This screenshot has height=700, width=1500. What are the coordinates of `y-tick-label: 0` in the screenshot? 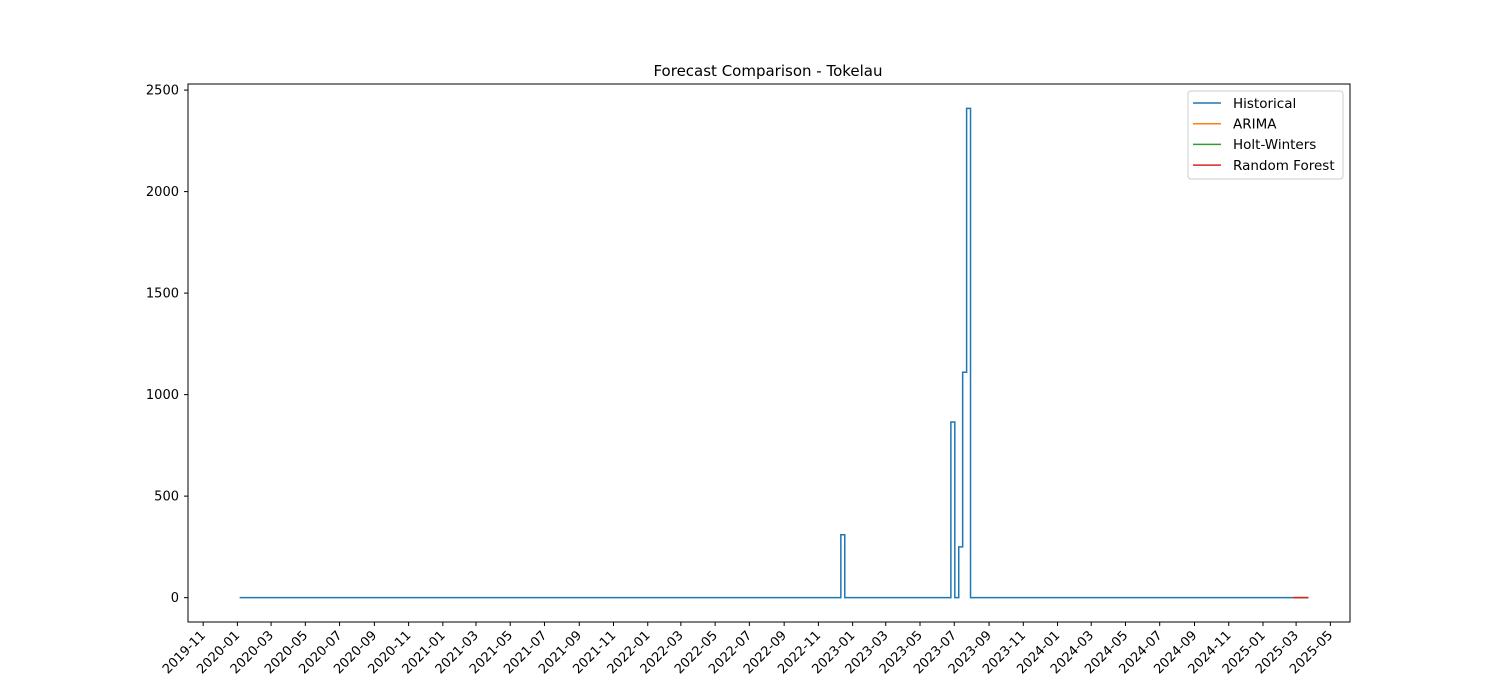 It's located at (175, 598).